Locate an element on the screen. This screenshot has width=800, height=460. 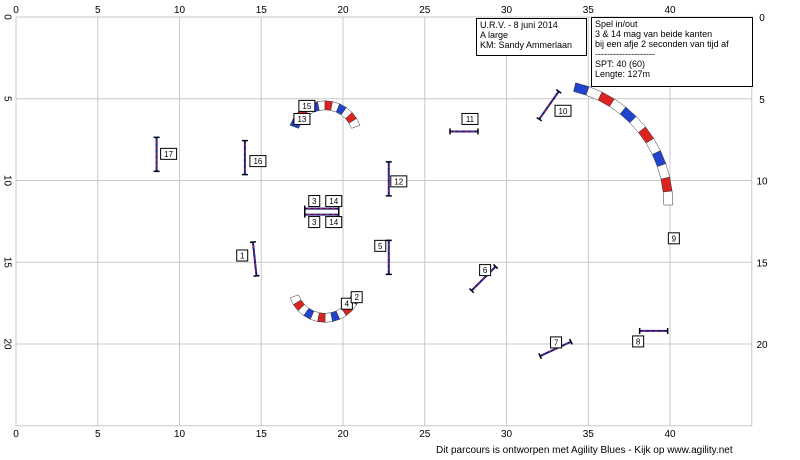
tunnel-4-label-number: 4 is located at coordinates (347, 304).